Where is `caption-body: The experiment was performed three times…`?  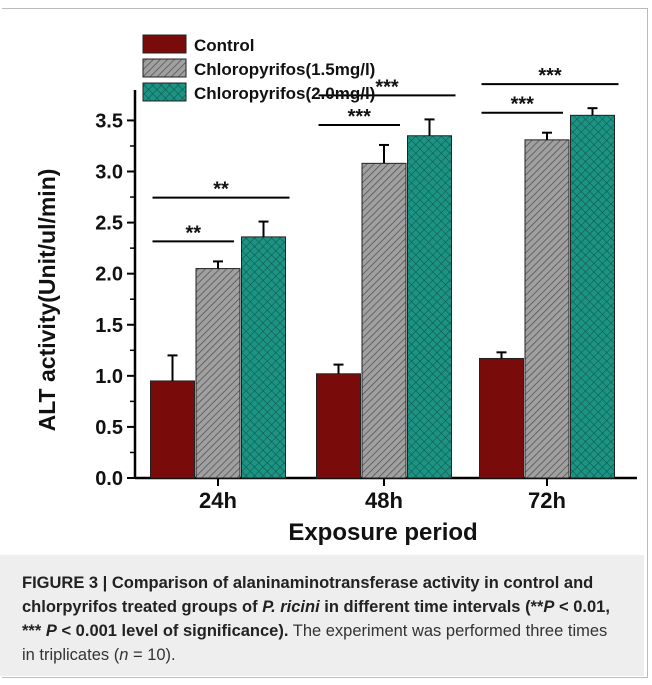
caption-body: The experiment was performed three times… is located at coordinates (315, 643).